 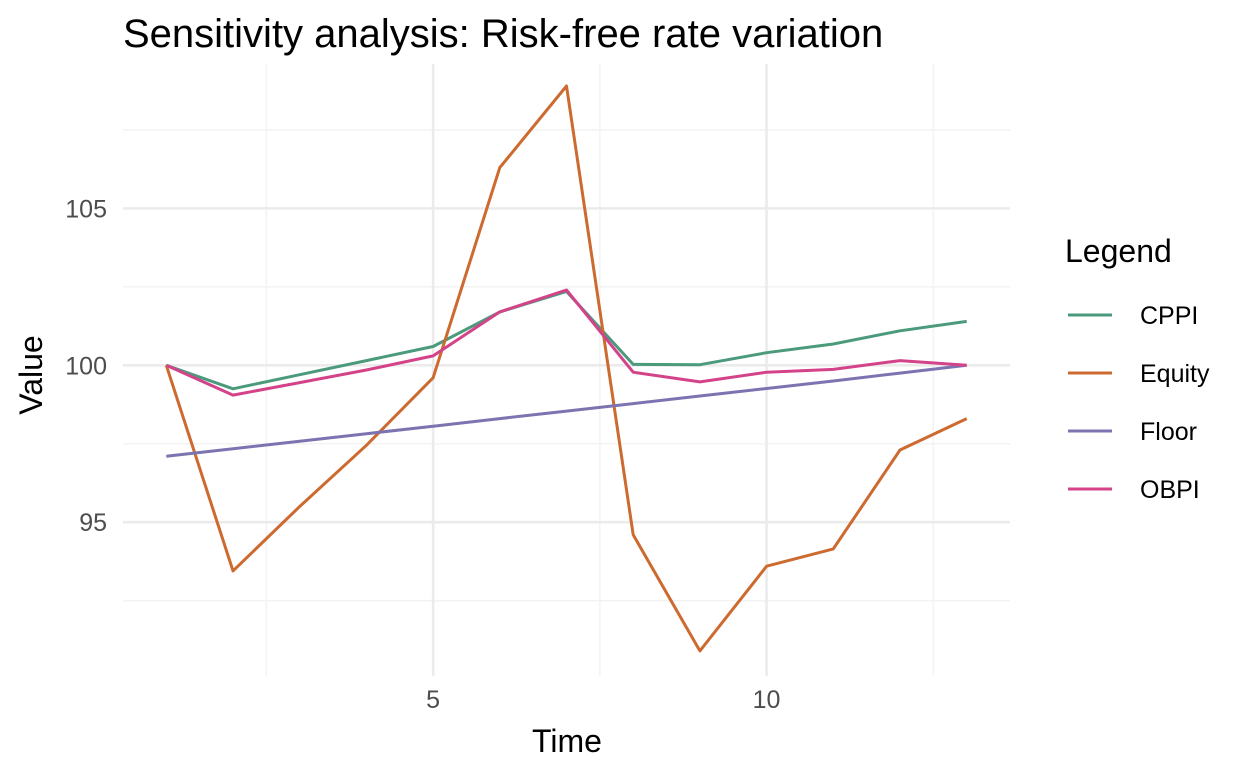 I want to click on series-line-obpi, so click(x=566, y=342).